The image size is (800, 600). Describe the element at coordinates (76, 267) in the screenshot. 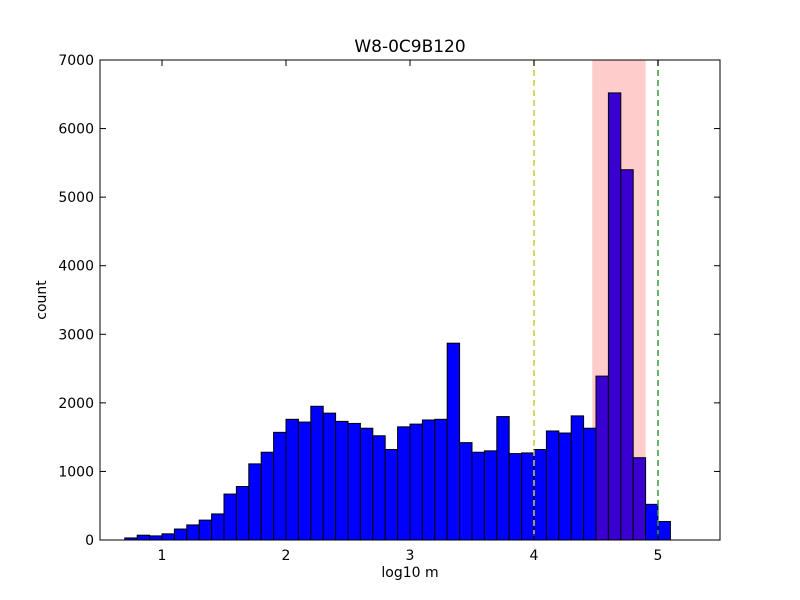

I see `y-tick-label: 4000` at that location.